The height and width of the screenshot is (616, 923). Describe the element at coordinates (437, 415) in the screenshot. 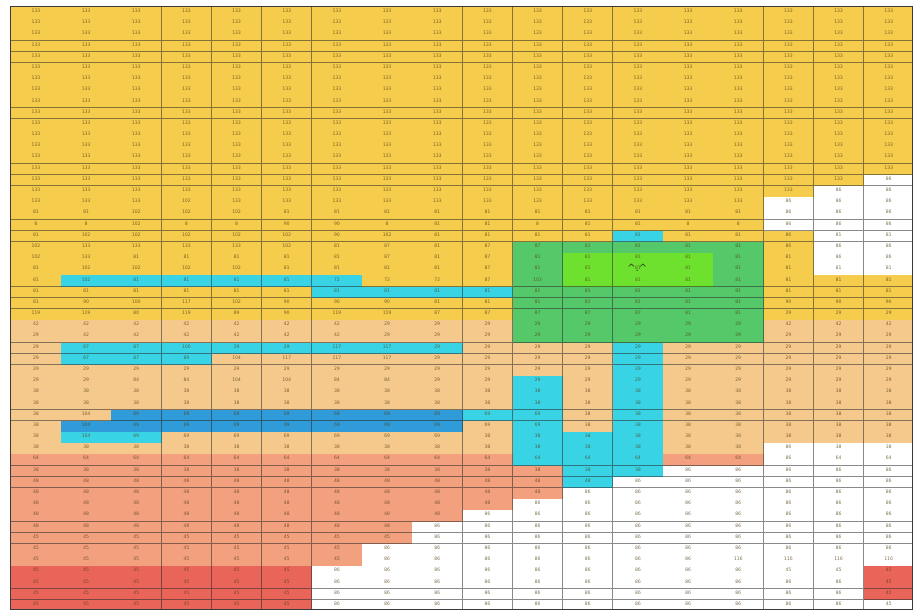

I see `grid-cell: 69` at that location.